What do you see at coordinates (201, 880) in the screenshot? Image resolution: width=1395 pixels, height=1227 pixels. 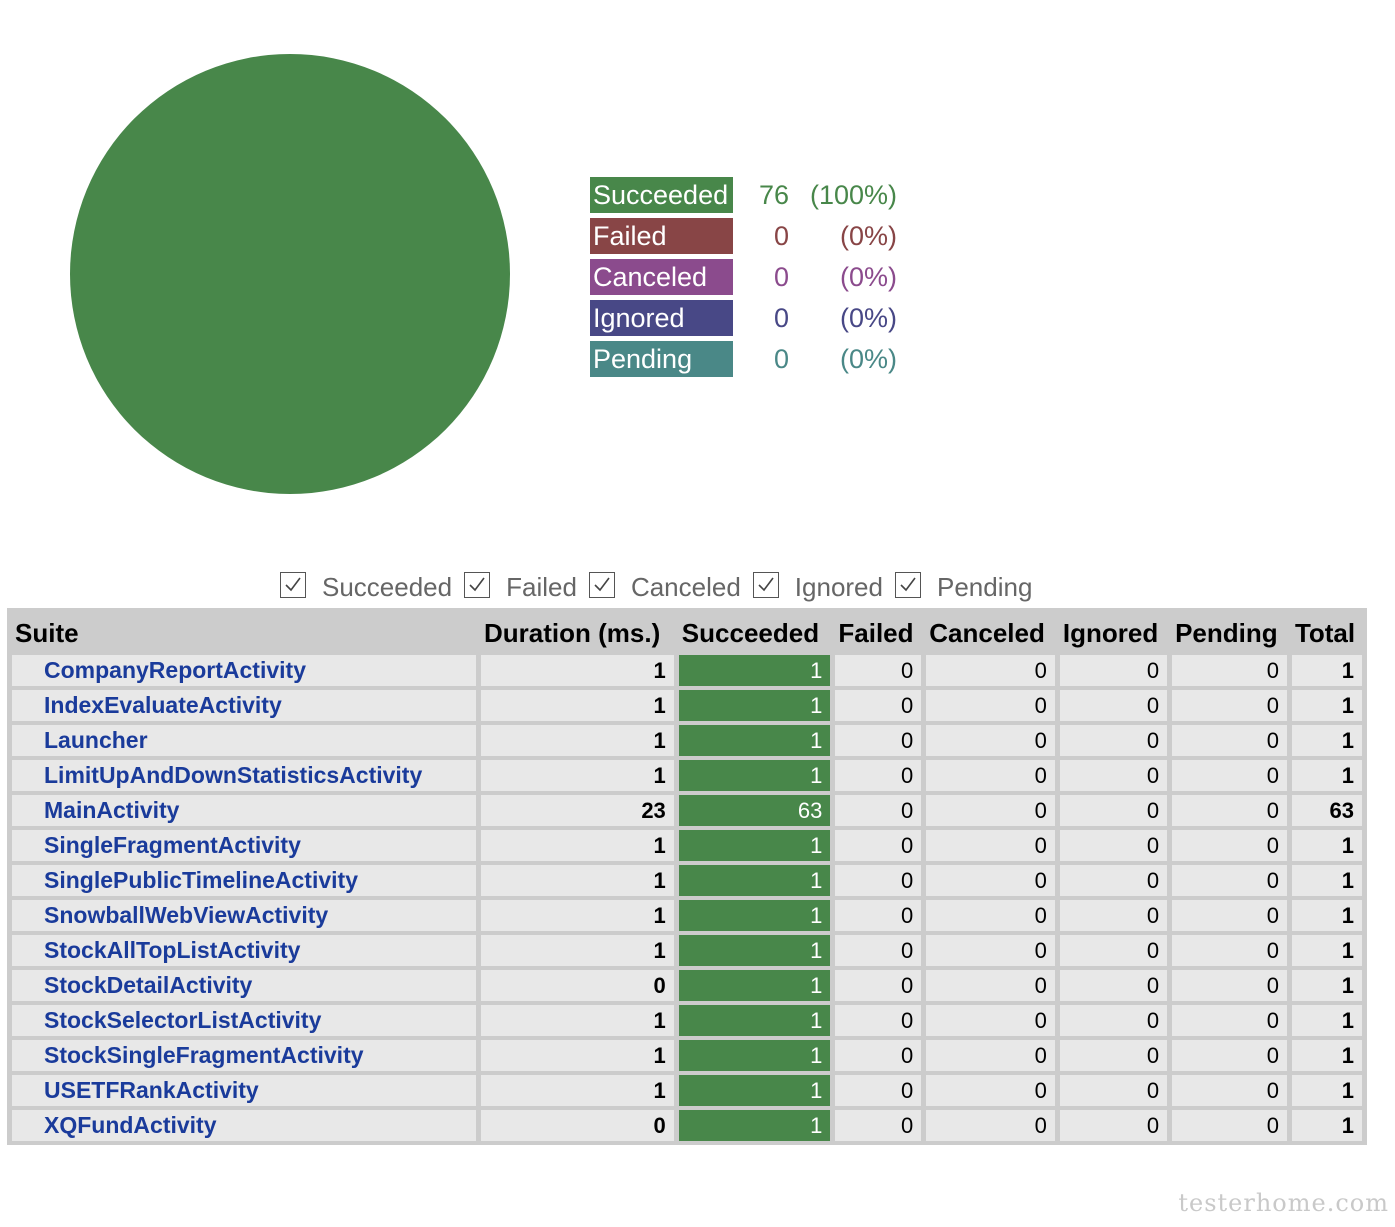 I see `suite-link: SinglePublicTimelineActivity` at bounding box center [201, 880].